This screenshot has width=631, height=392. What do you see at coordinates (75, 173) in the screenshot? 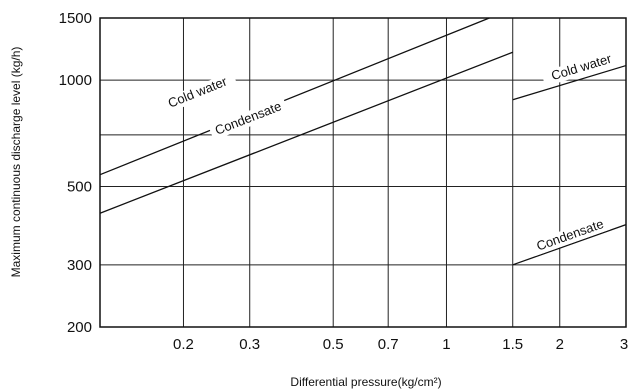
I see `y-tick-labels: 200 300 500 1000 1500` at bounding box center [75, 173].